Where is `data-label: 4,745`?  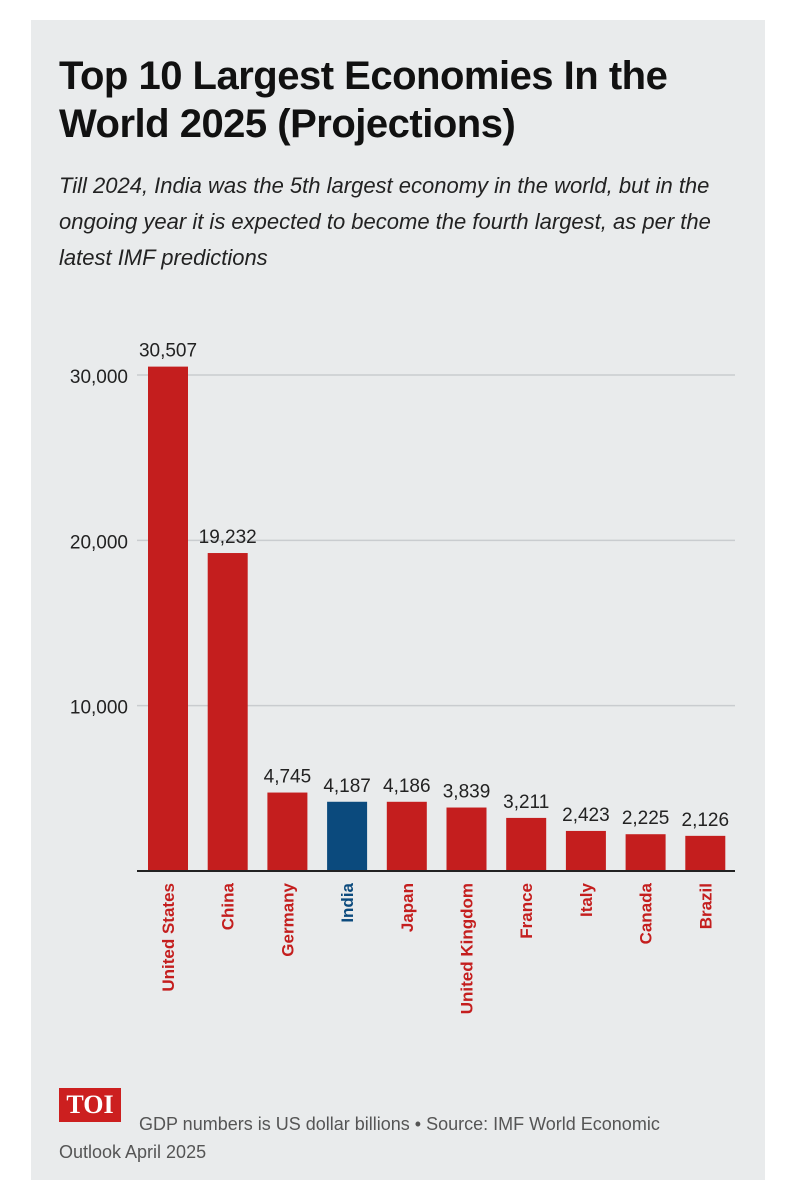
data-label: 4,745 is located at coordinates (288, 777).